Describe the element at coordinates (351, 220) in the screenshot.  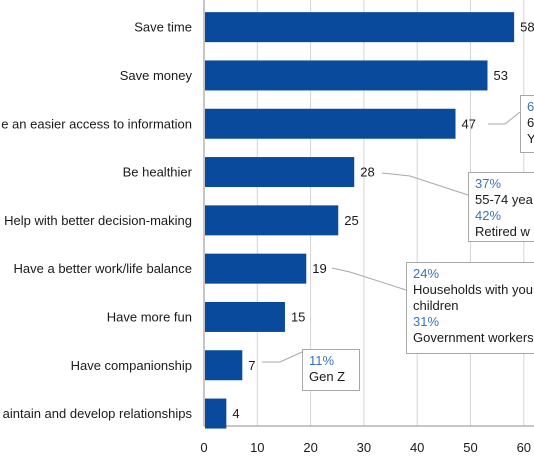
I see `value-label-4: 25` at that location.